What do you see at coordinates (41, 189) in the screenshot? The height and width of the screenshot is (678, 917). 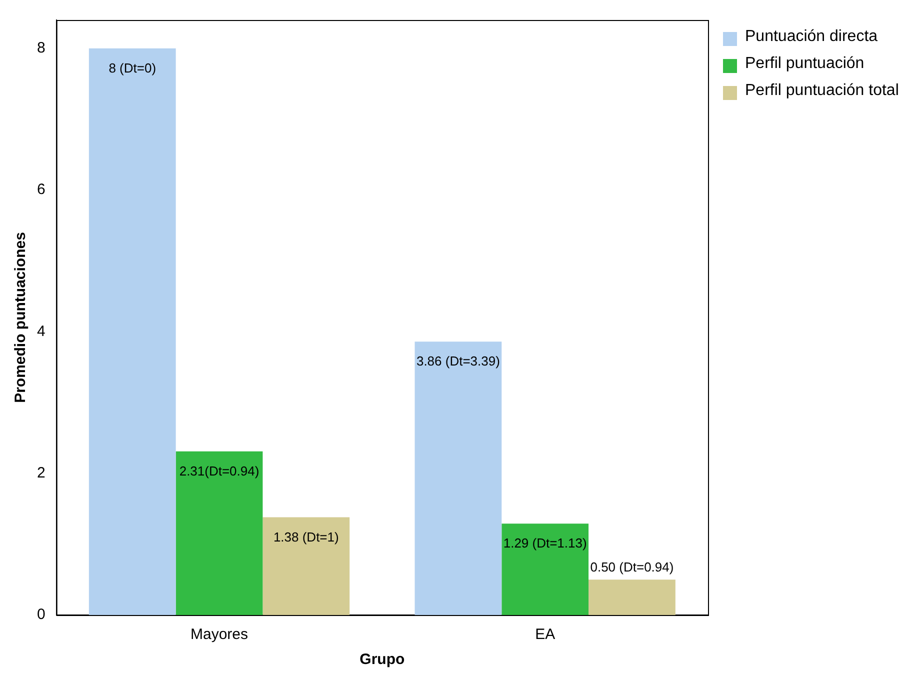 I see `y-tick-label: 6` at bounding box center [41, 189].